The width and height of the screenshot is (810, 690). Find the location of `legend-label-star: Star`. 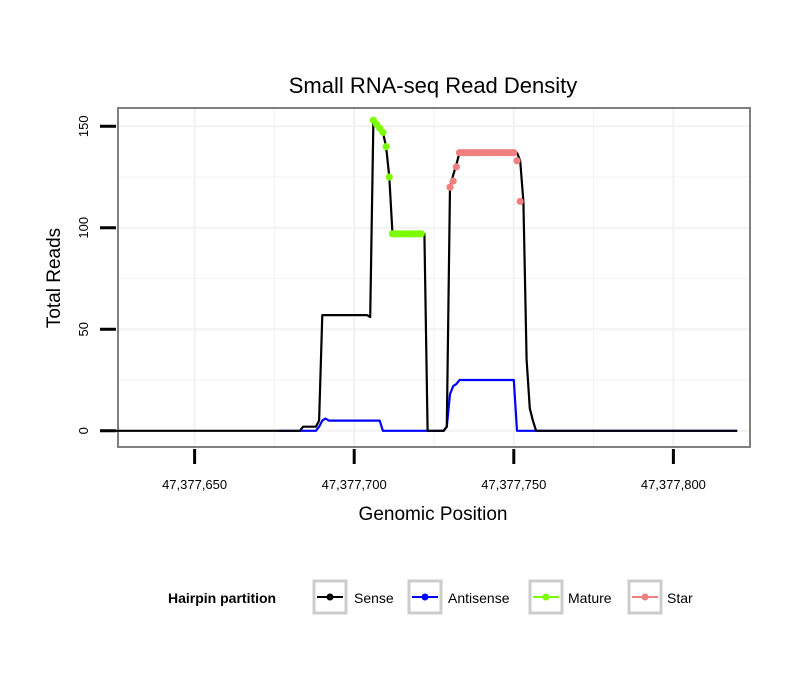

legend-label-star: Star is located at coordinates (680, 598).